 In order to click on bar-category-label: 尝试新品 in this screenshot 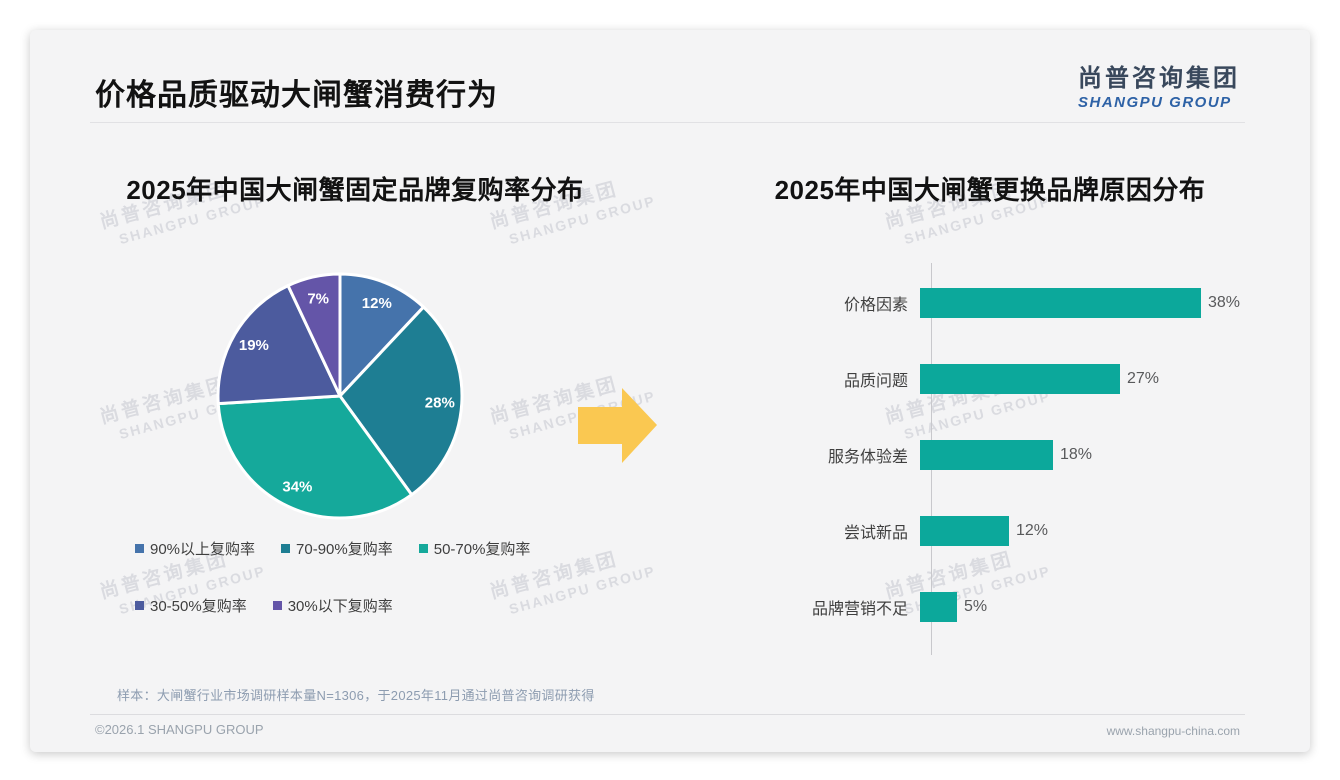, I will do `click(875, 533)`.